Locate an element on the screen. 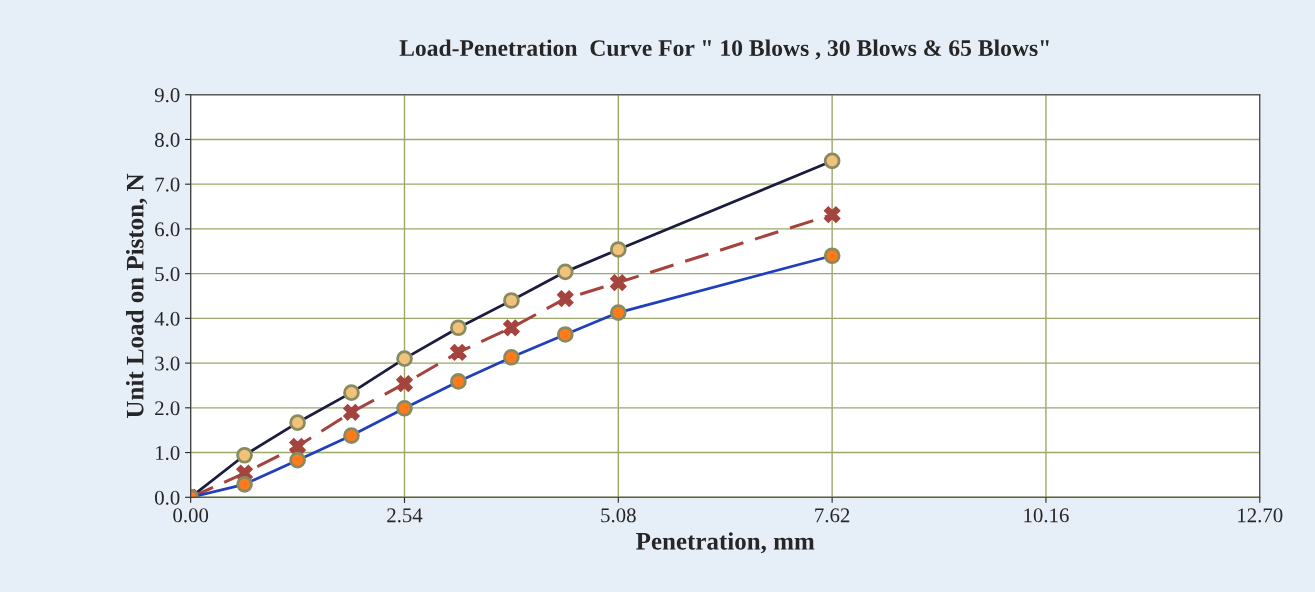  y-tick-label: 4.0 is located at coordinates (167, 318).